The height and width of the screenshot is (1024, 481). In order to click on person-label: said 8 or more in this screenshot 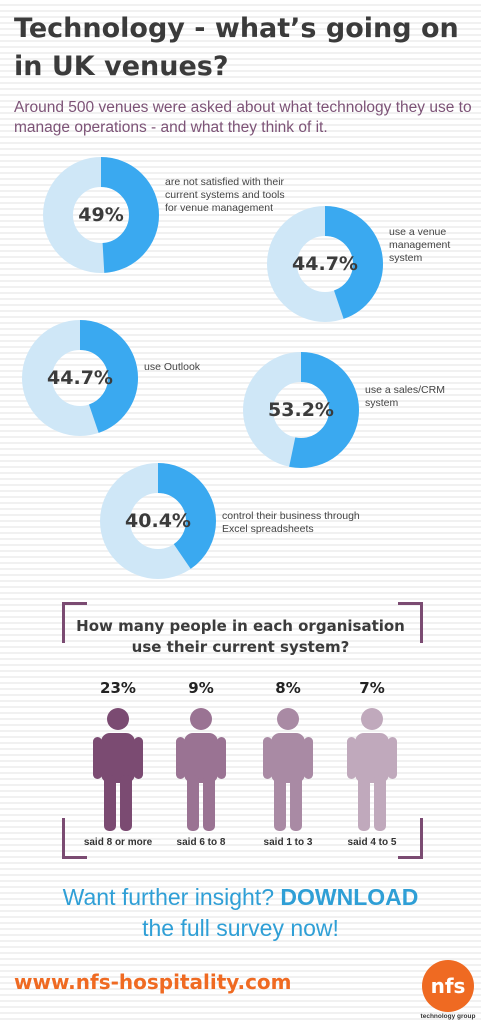, I will do `click(118, 842)`.